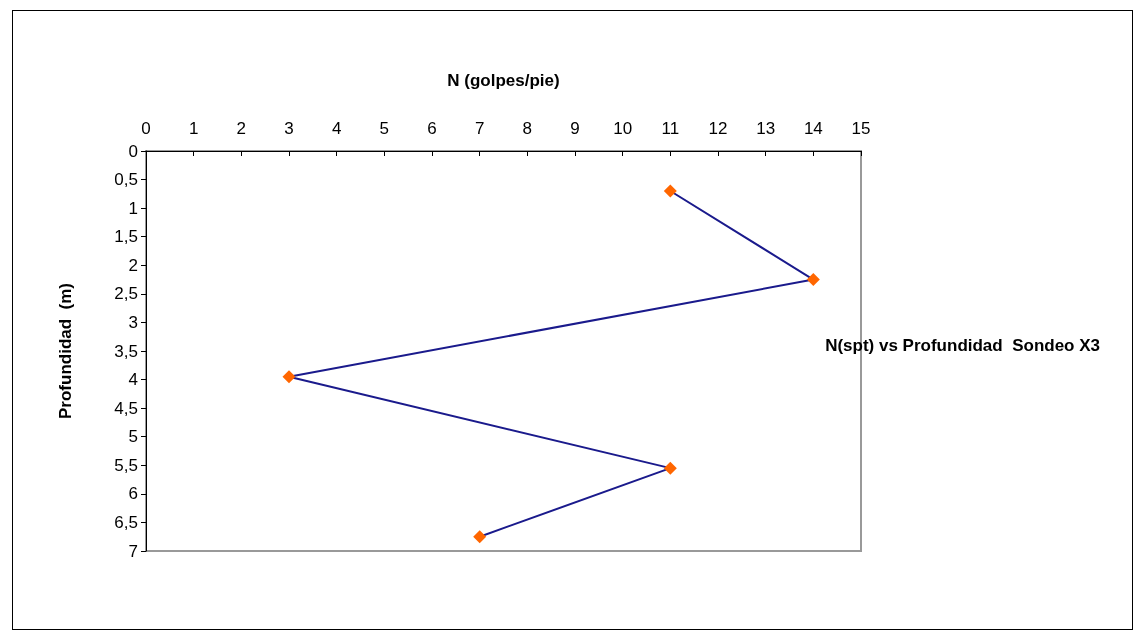 Image resolution: width=1135 pixels, height=634 pixels. Describe the element at coordinates (126, 408) in the screenshot. I see `y-tick-label: 4,5` at that location.